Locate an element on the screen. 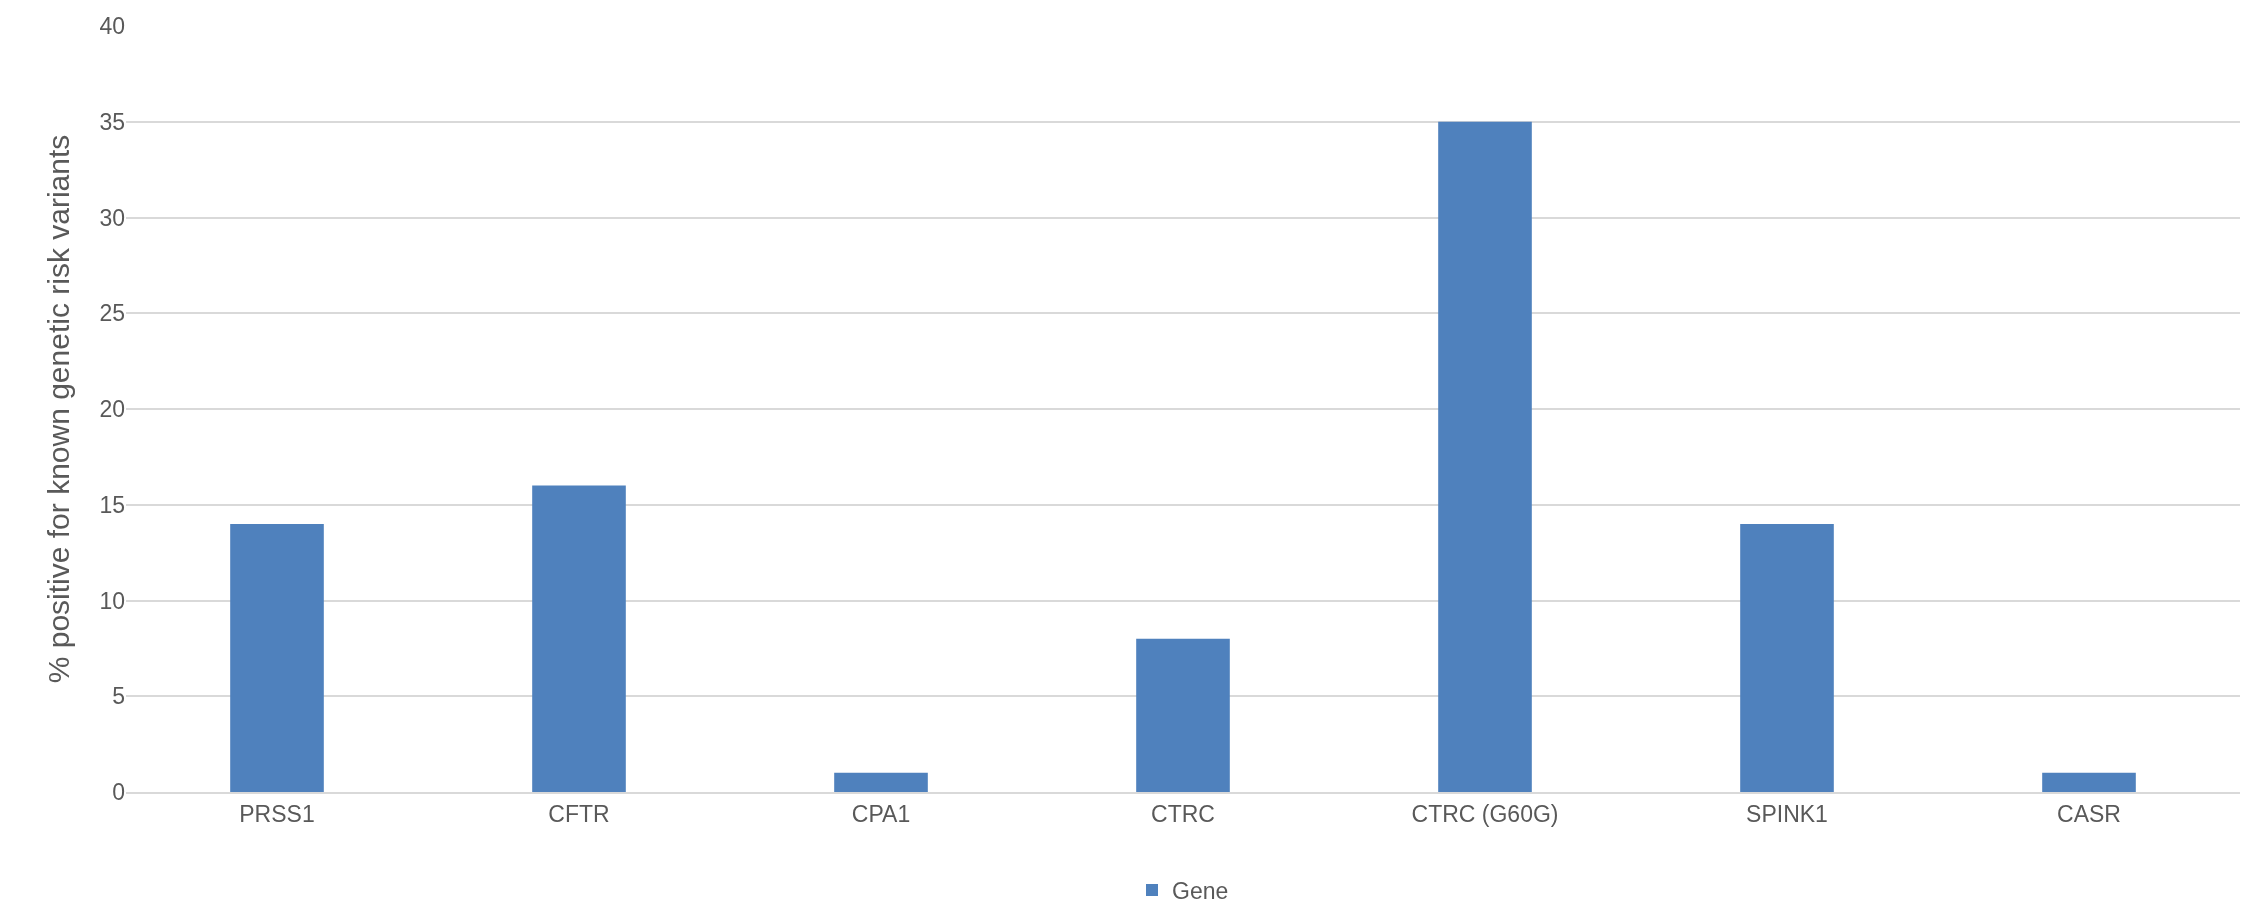 The image size is (2244, 916). x-tick-label: CASR is located at coordinates (2089, 813).